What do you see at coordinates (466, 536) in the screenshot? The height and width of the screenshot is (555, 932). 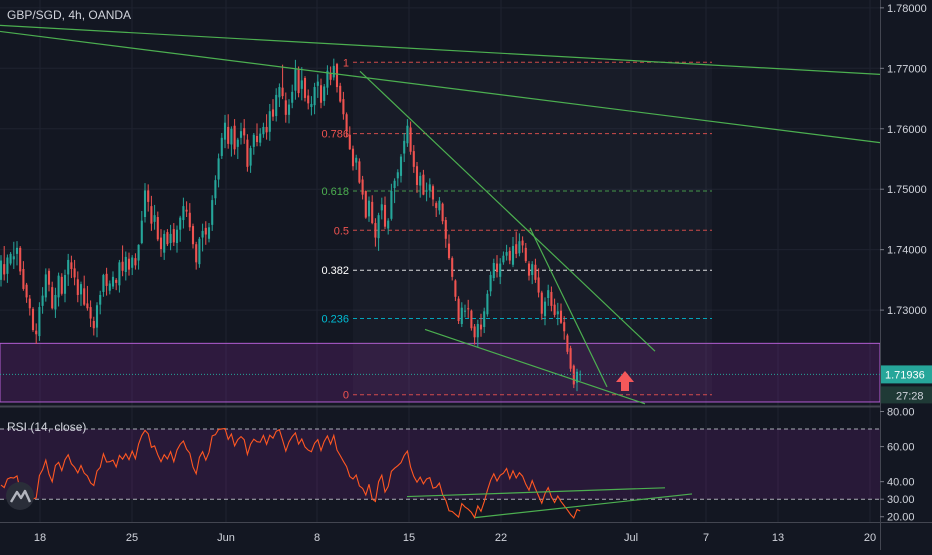 I see `time-axis: 18 25 Jun 8 15 22 Jul 7 13 20` at bounding box center [466, 536].